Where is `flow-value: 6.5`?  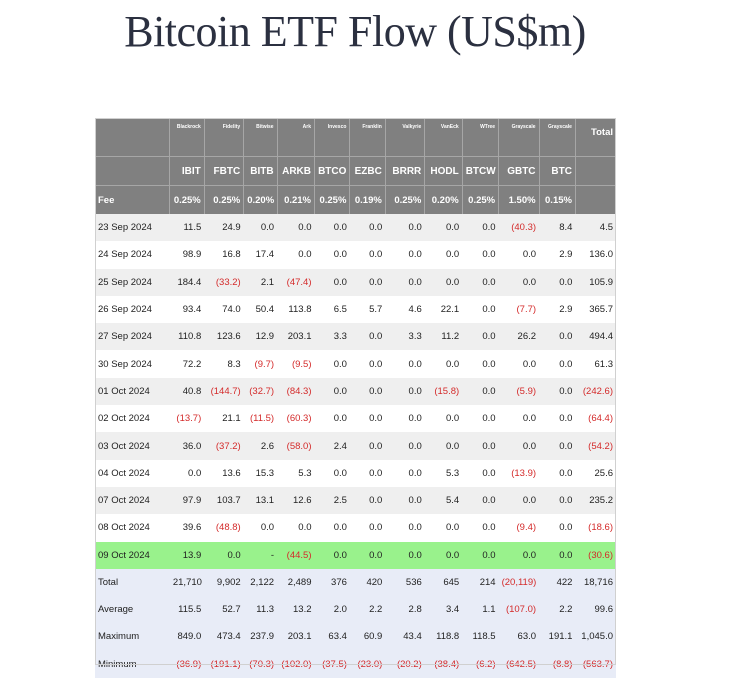 flow-value: 6.5 is located at coordinates (332, 309).